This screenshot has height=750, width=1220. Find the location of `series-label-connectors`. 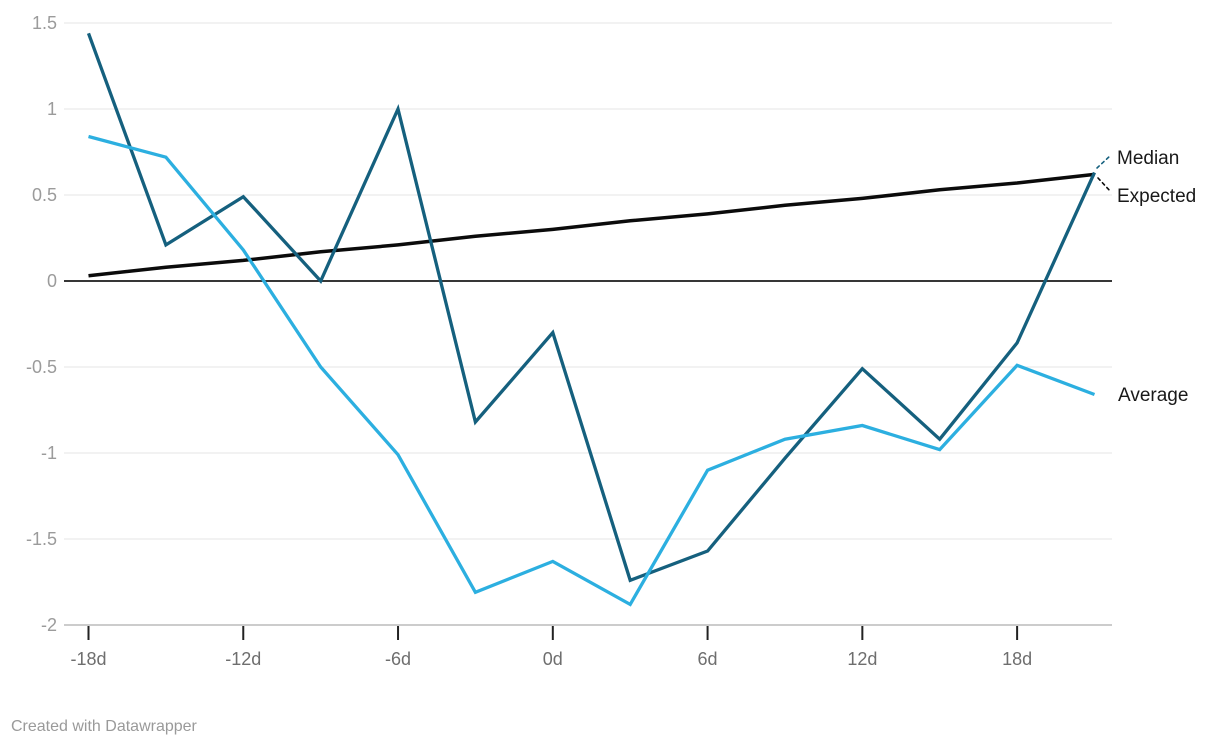

series-label-connectors is located at coordinates (1104, 173).